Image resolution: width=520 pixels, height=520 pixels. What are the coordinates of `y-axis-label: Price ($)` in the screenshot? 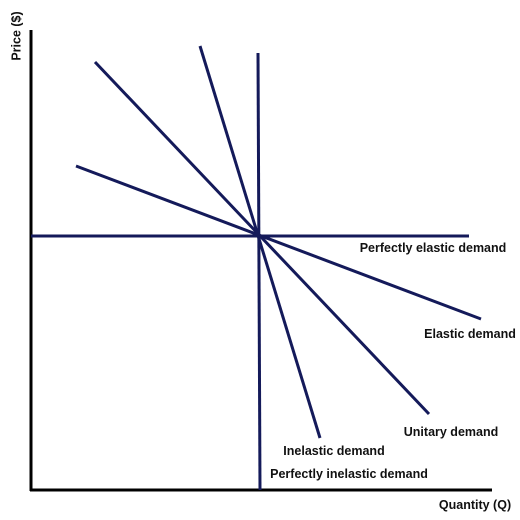 It's located at (16, 35).